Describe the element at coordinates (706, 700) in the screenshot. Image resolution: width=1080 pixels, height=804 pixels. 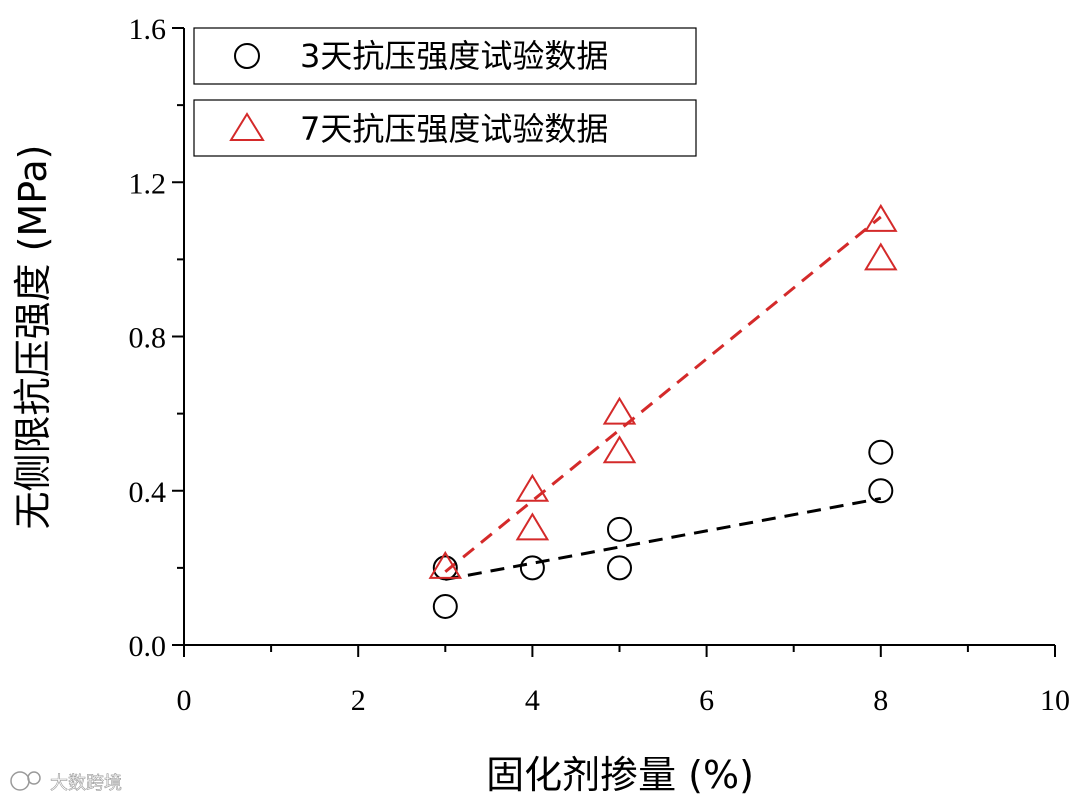
I see `x-tick-label: 6` at that location.